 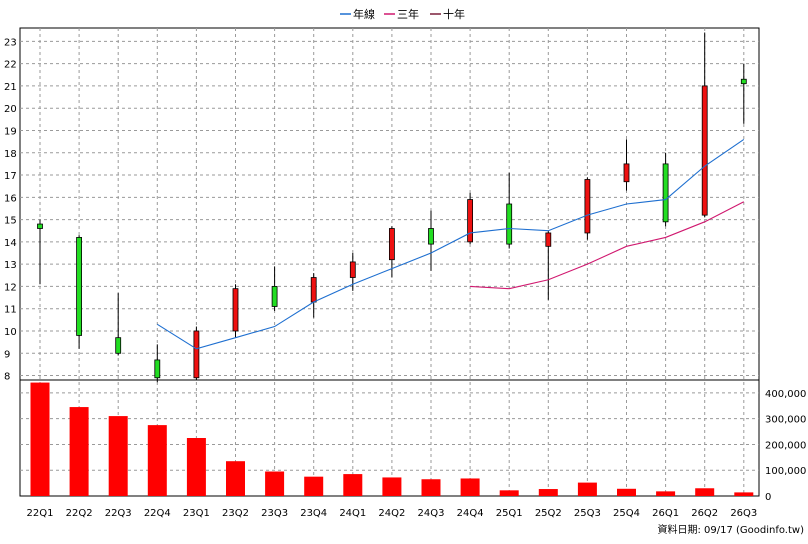 I want to click on x-tick-label: 25Q4, so click(x=626, y=513).